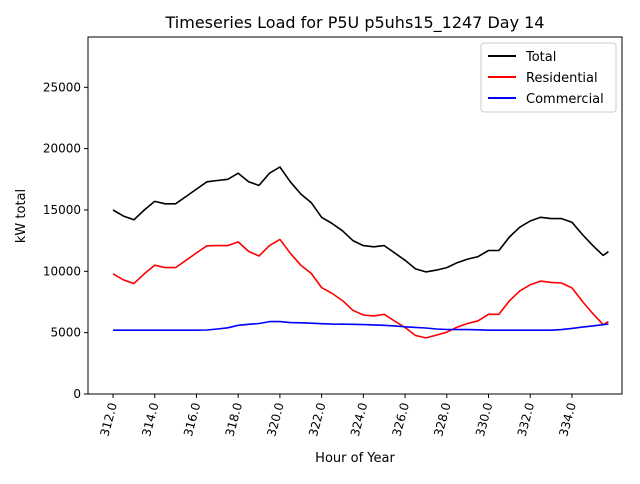 The height and width of the screenshot is (484, 640). I want to click on x-tick-label: 334.0, so click(567, 419).